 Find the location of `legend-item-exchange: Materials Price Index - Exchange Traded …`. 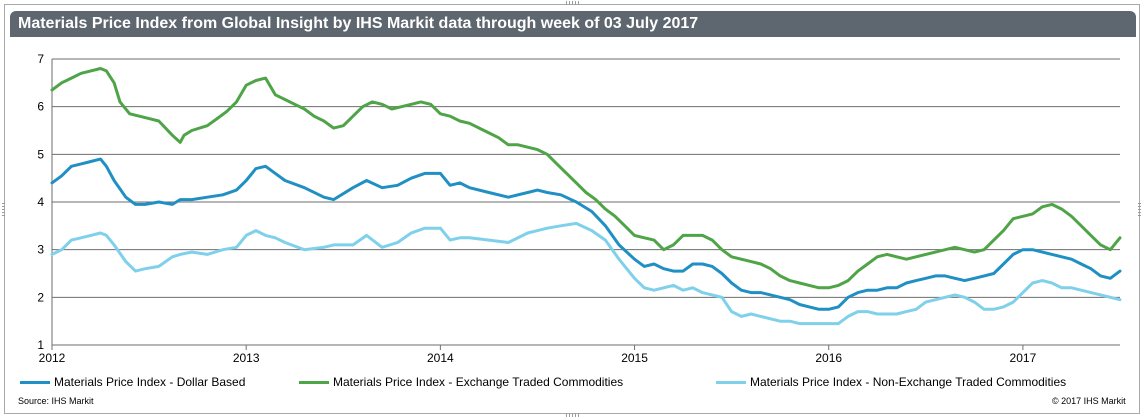

legend-item-exchange: Materials Price Index - Exchange Traded … is located at coordinates (461, 382).